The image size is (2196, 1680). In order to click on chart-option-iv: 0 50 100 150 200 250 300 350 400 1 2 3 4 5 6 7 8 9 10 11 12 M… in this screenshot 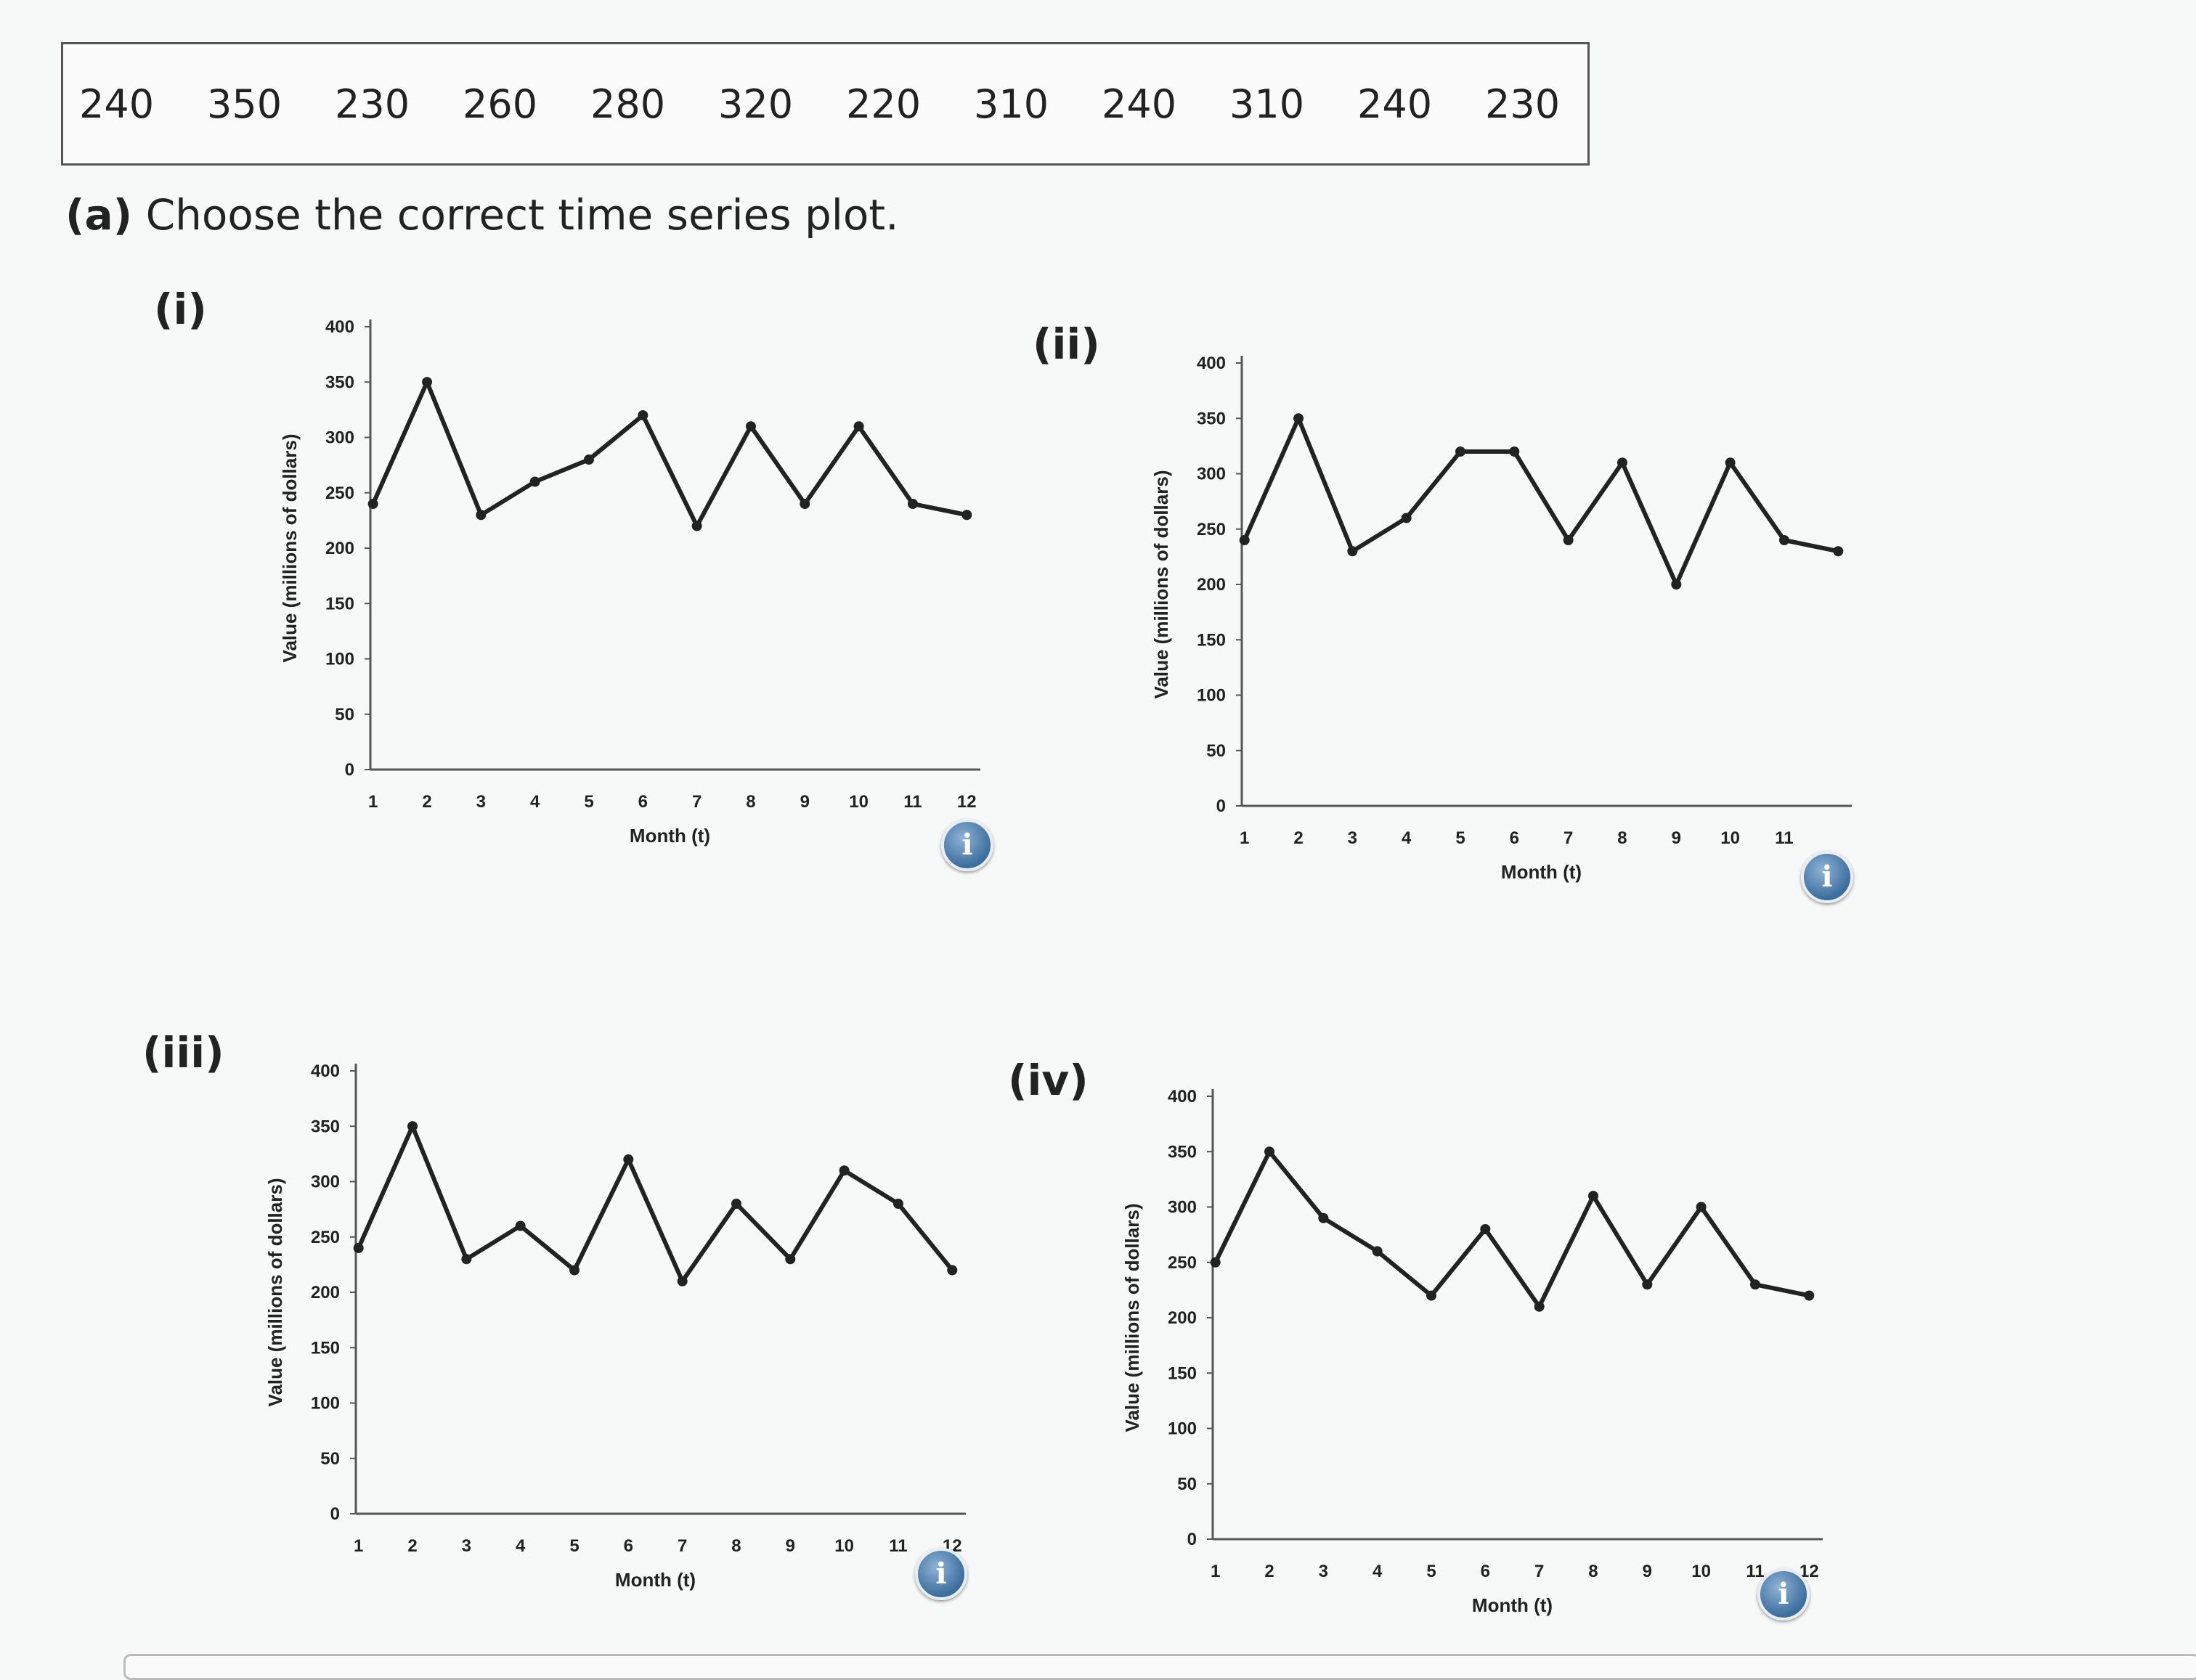, I will do `click(1467, 1358)`.